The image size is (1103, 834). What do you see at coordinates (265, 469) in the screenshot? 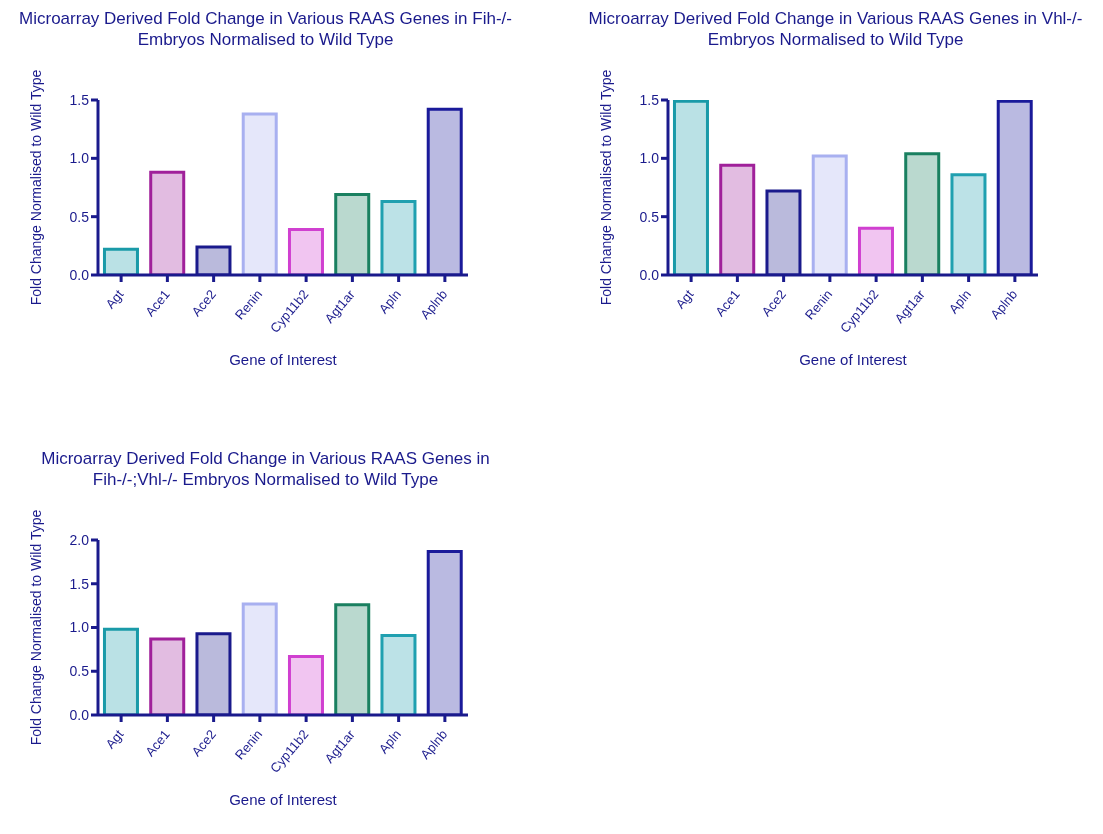
I see `chart-title: Microarray Derived Fold Change in Various RAAS Genes in Fih-/-;Vhl-/- Embryos Normalised to Wild Type` at bounding box center [265, 469].